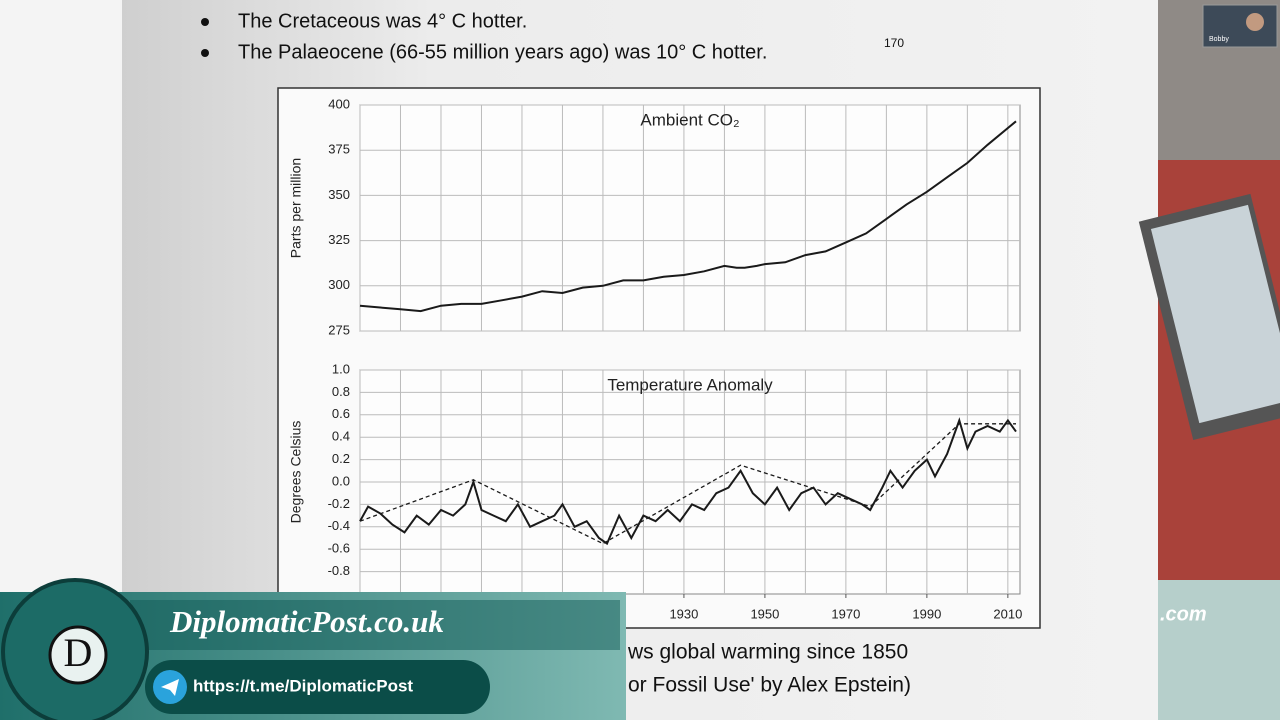 This screenshot has height=720, width=1280. What do you see at coordinates (382, 21) in the screenshot?
I see `bullet-text: The Cretaceous was 4° C hotter.` at bounding box center [382, 21].